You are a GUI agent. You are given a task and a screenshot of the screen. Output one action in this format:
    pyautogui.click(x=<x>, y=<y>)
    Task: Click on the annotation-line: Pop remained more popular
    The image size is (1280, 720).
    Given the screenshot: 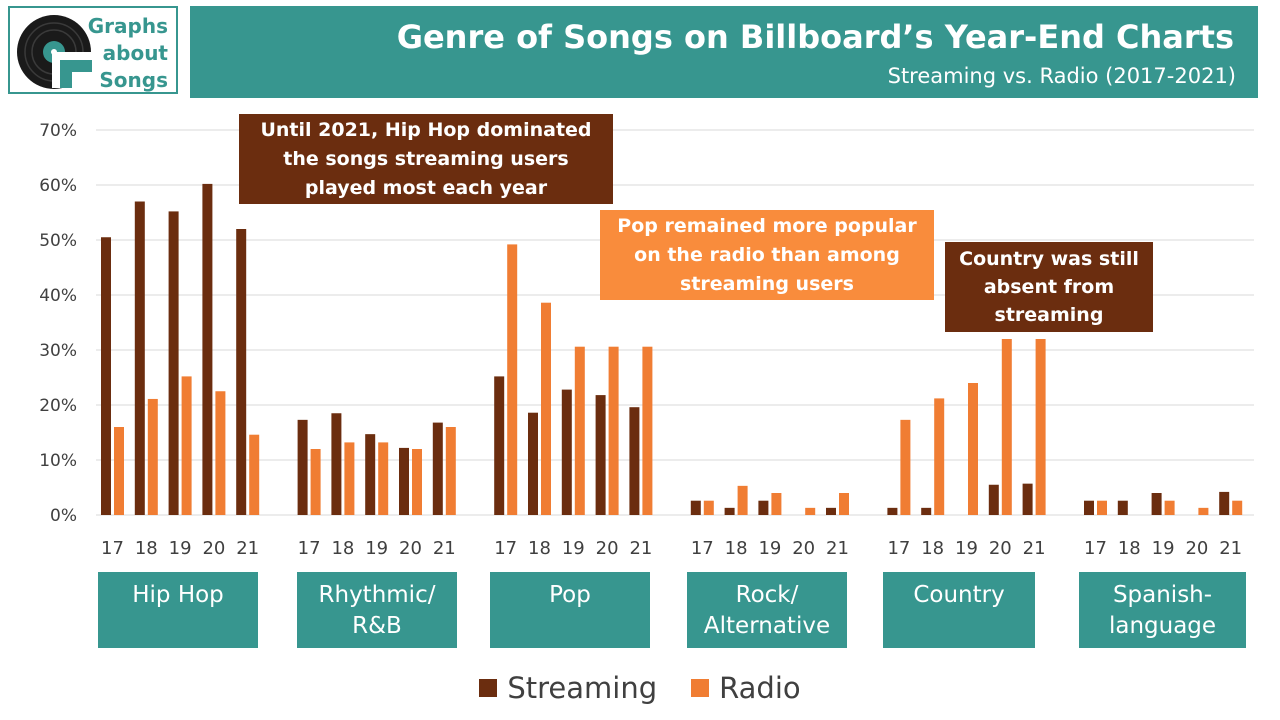 What is the action you would take?
    pyautogui.click(x=767, y=225)
    